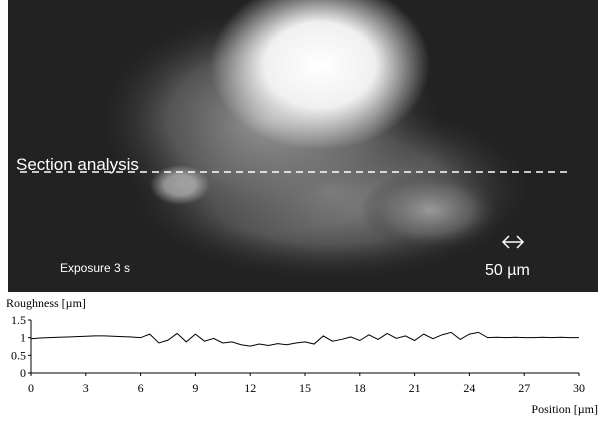 The image size is (603, 424). Describe the element at coordinates (46, 303) in the screenshot. I see `y-axis-label: Roughness [µm]` at that location.